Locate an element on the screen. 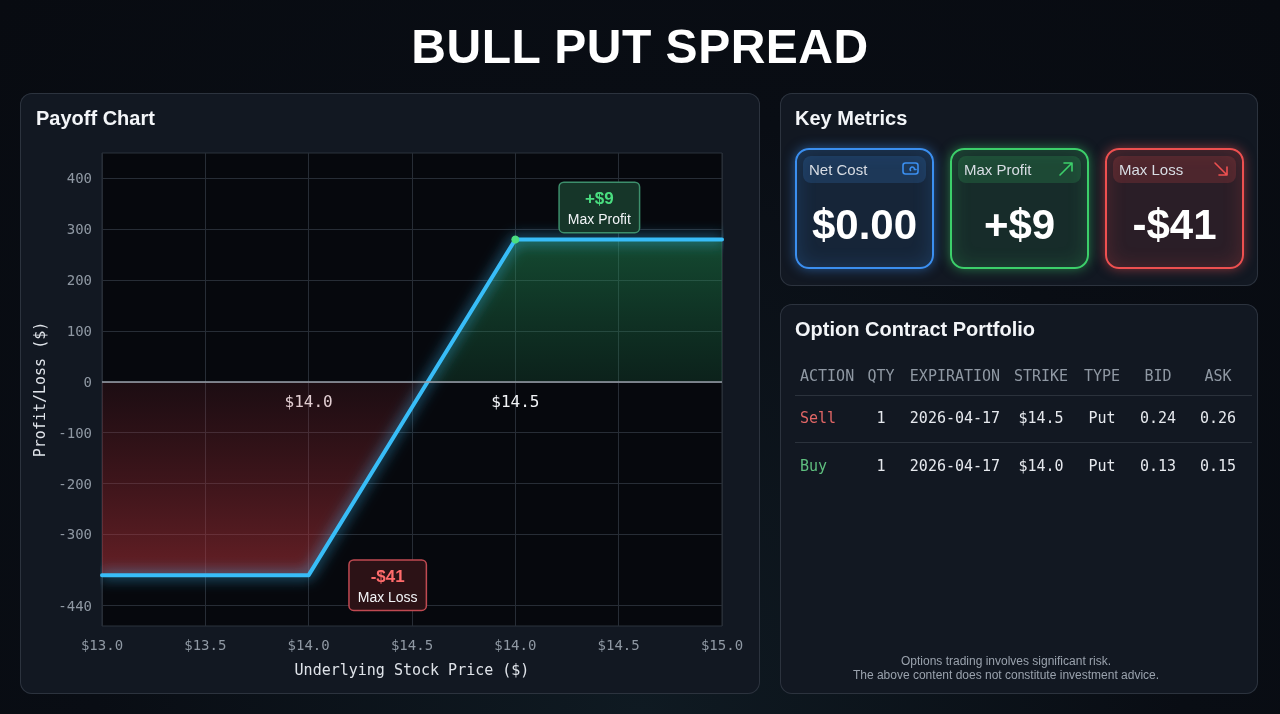 The height and width of the screenshot is (714, 1280). text: Key Metrics is located at coordinates (851, 118).